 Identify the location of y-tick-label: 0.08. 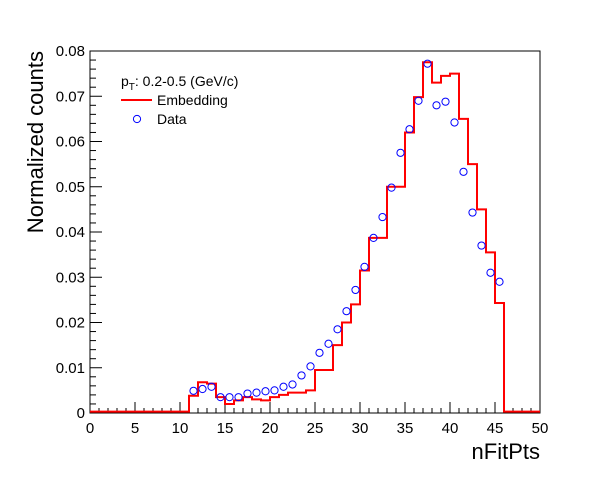
(70, 51).